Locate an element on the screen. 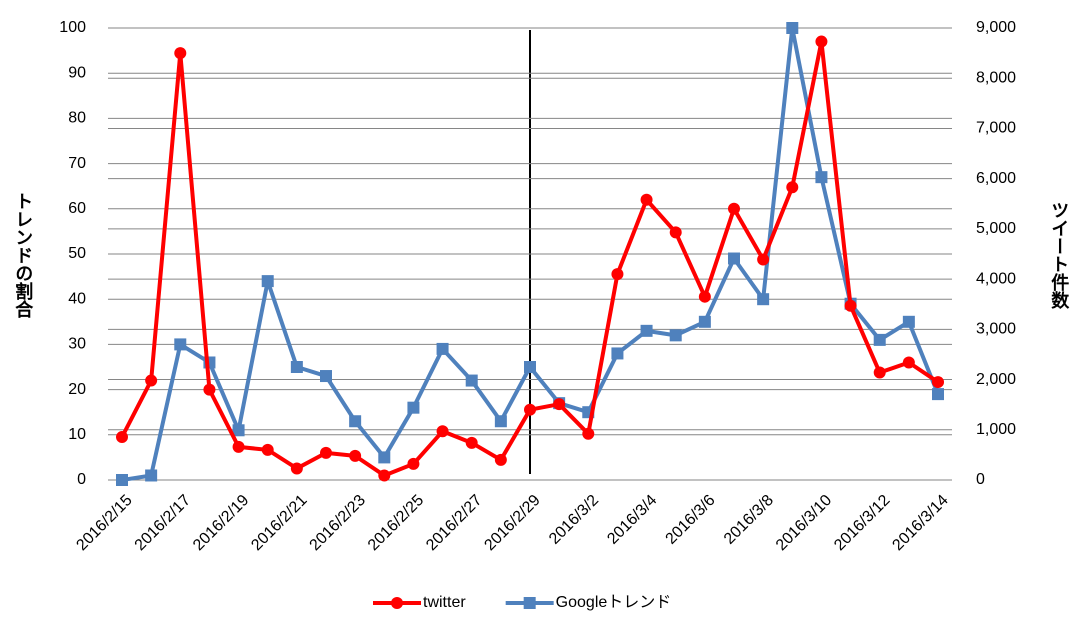  x-tick-label: 2016/3/12 is located at coordinates (862, 523).